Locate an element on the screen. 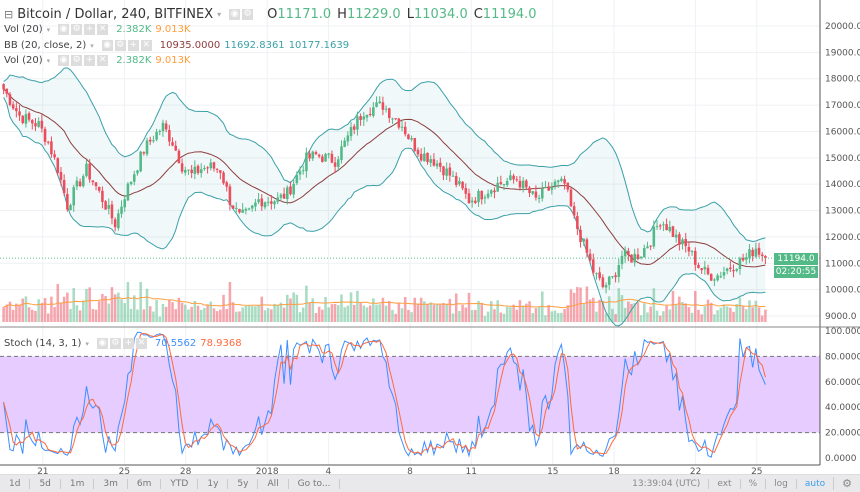 The height and width of the screenshot is (492, 860). price-tick-label: 12000.0 is located at coordinates (842, 238).